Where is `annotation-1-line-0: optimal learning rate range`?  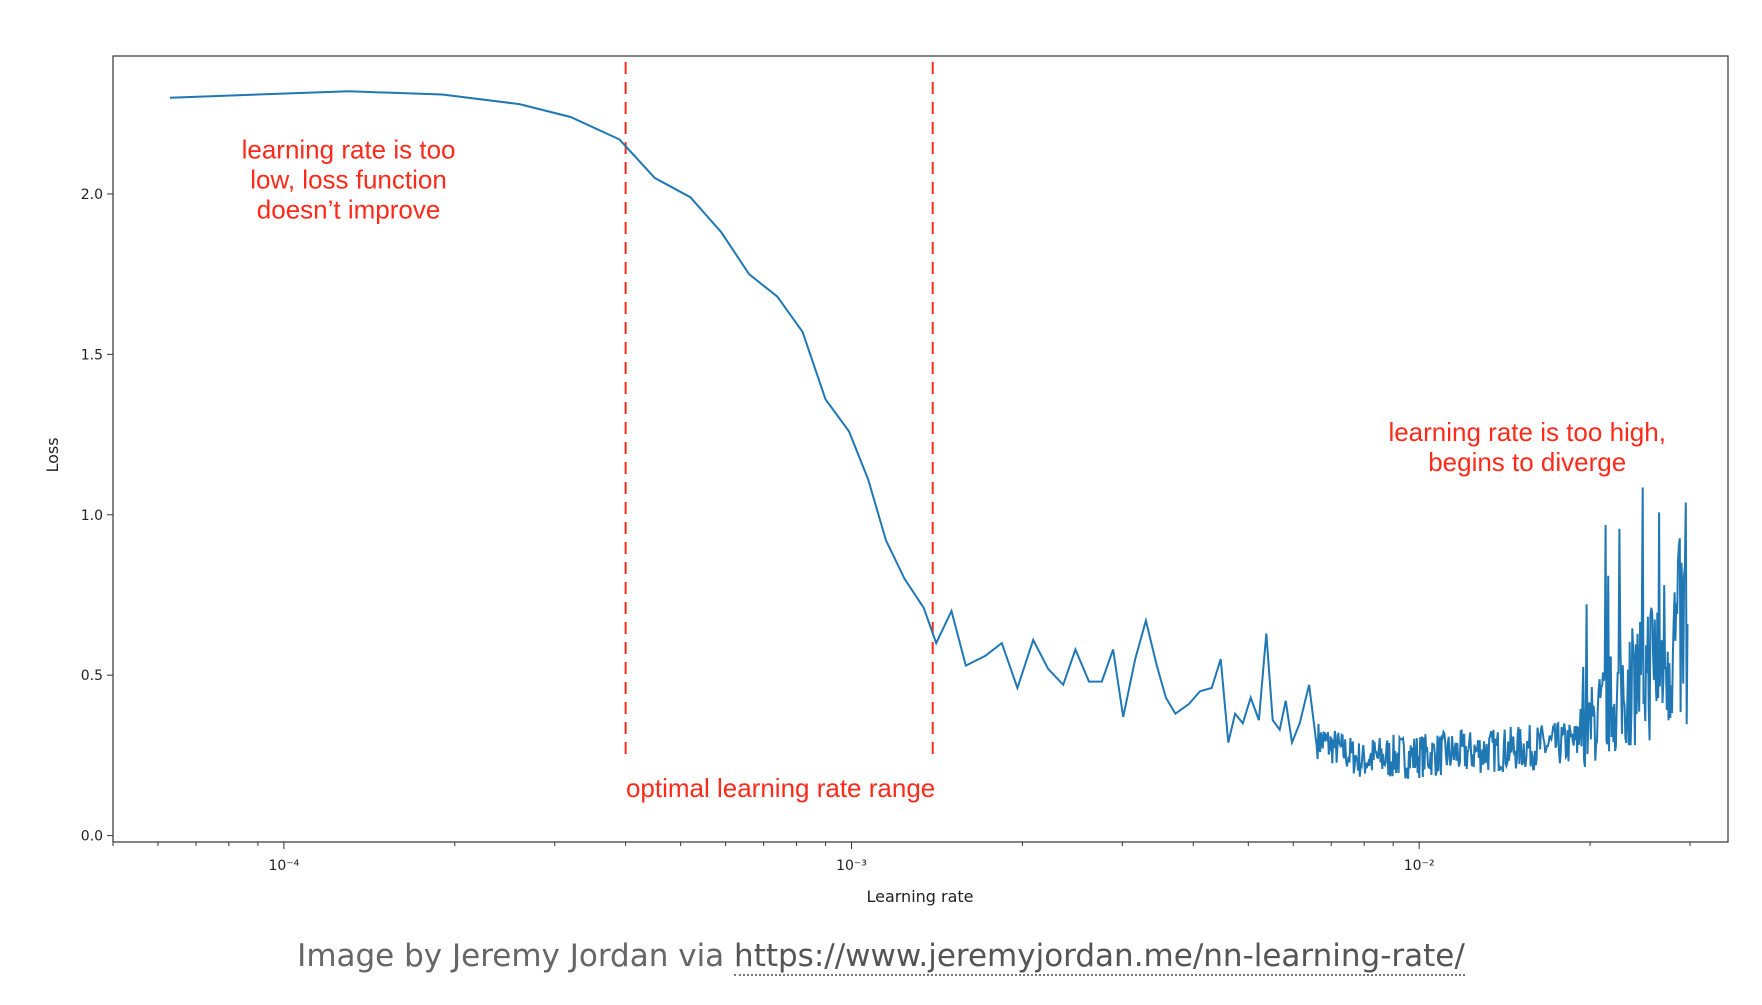
annotation-1-line-0: optimal learning rate range is located at coordinates (780, 788).